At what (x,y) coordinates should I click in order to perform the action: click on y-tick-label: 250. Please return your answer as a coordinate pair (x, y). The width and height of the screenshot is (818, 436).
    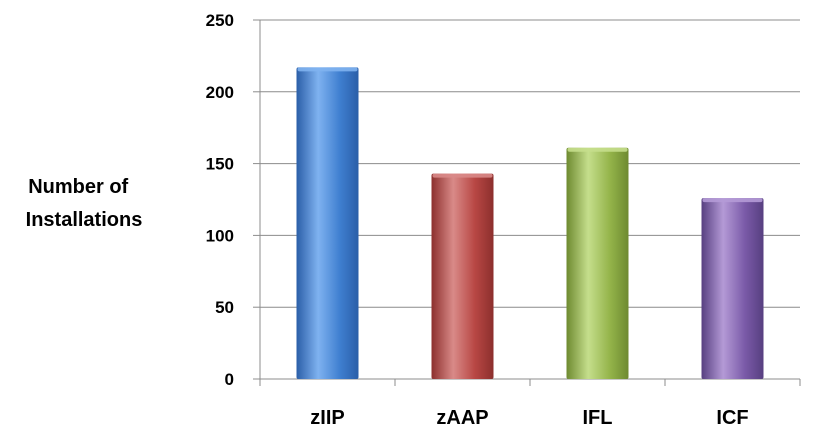
    Looking at the image, I should click on (220, 20).